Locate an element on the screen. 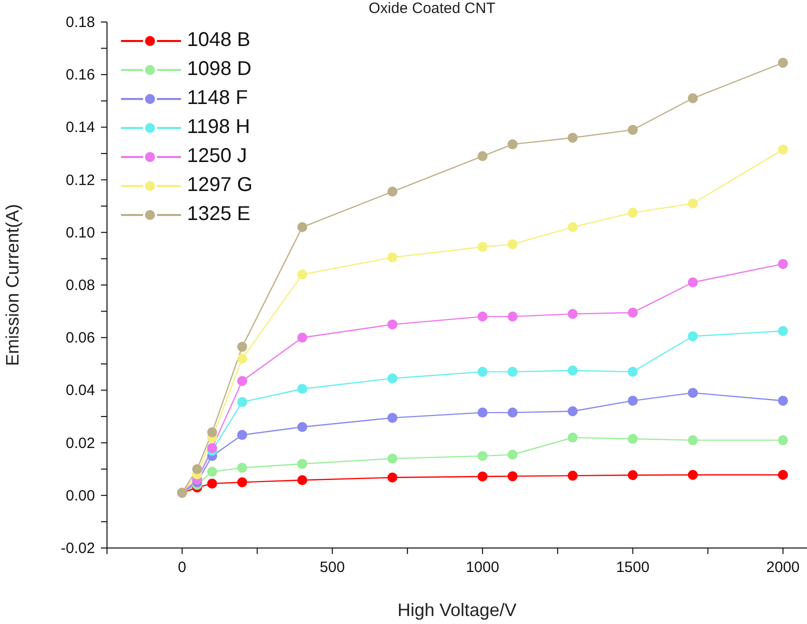 The height and width of the screenshot is (624, 807). x-tick-label: 2000 is located at coordinates (783, 567).